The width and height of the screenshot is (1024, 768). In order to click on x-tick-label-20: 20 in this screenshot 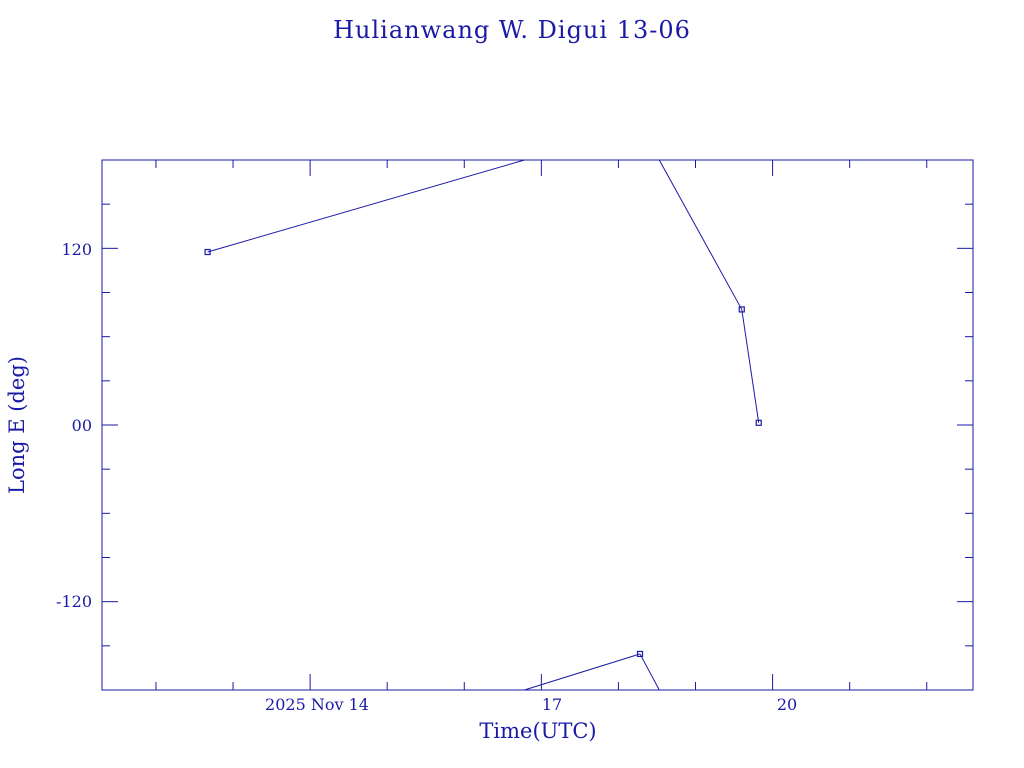, I will do `click(787, 704)`.